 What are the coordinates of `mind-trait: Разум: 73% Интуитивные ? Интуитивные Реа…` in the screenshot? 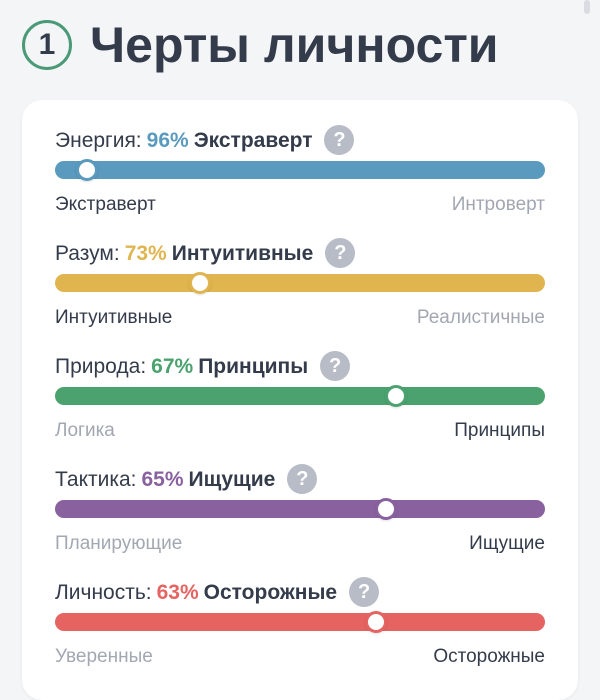 It's located at (300, 288).